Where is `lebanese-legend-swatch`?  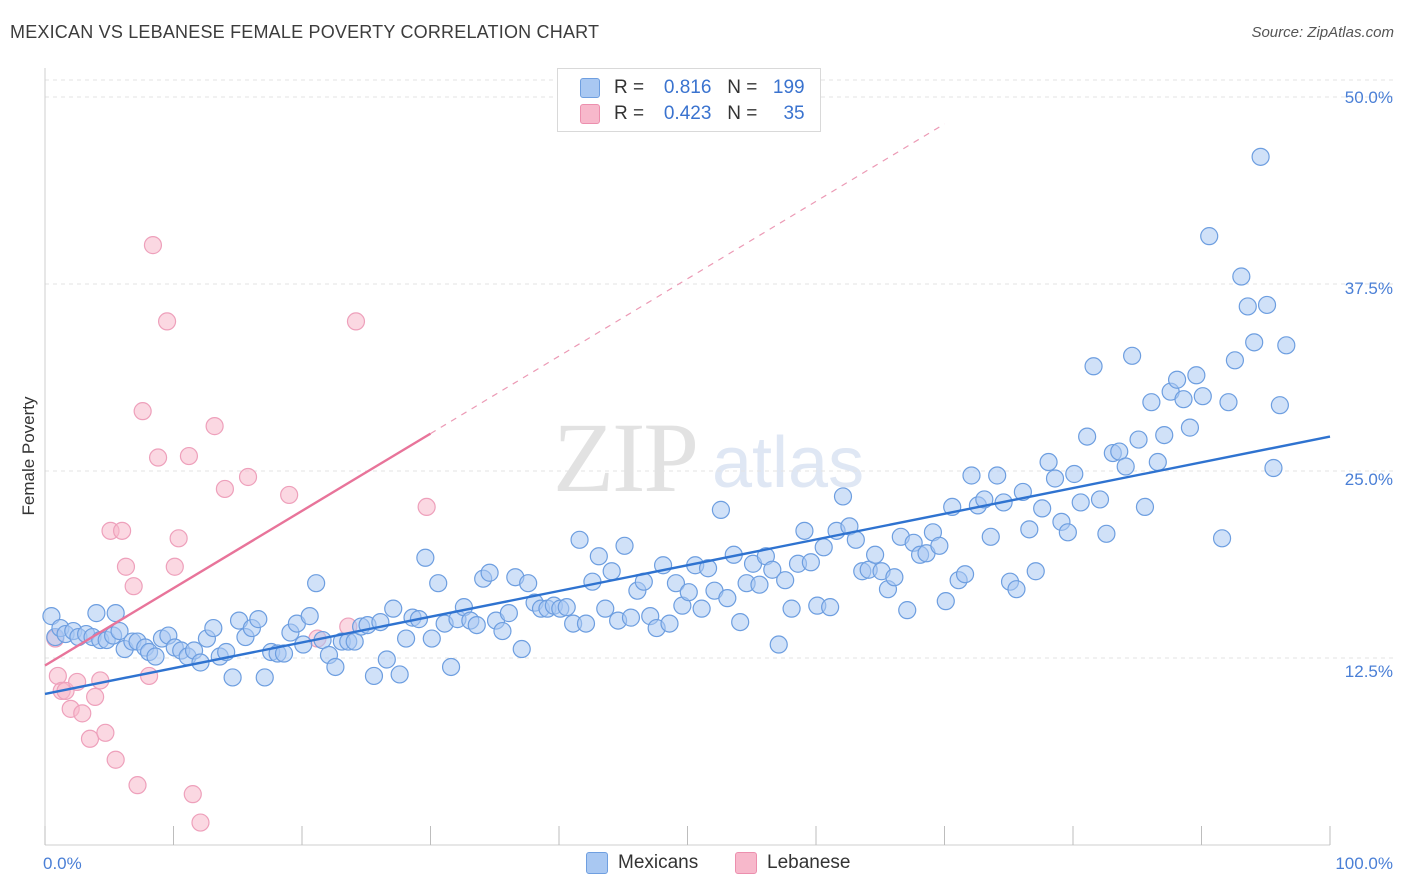 lebanese-legend-swatch is located at coordinates (746, 863).